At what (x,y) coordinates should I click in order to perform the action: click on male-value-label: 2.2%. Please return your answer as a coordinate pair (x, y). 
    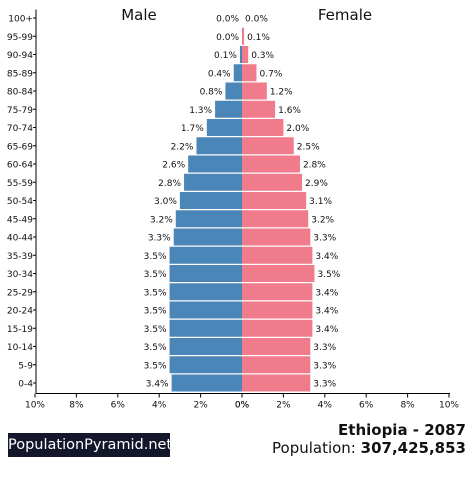
    Looking at the image, I should click on (182, 147).